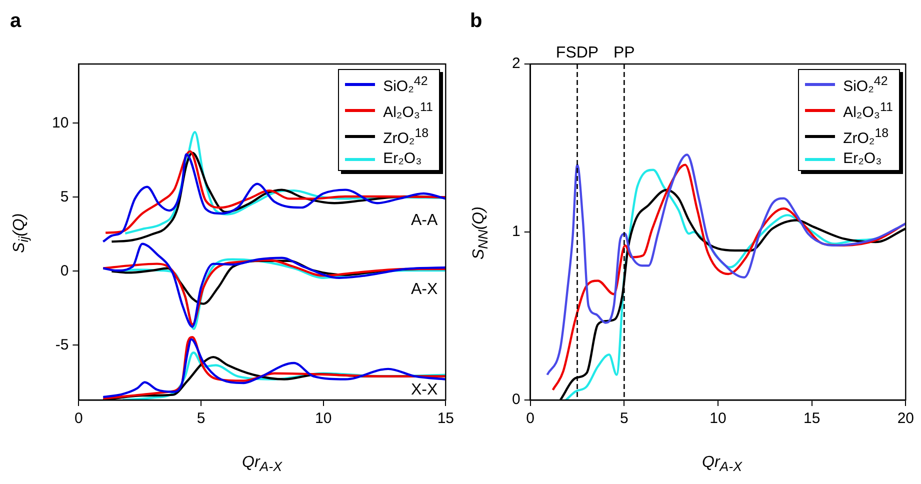 The width and height of the screenshot is (921, 484). What do you see at coordinates (577, 53) in the screenshot?
I see `ref-line-label: FSDP` at bounding box center [577, 53].